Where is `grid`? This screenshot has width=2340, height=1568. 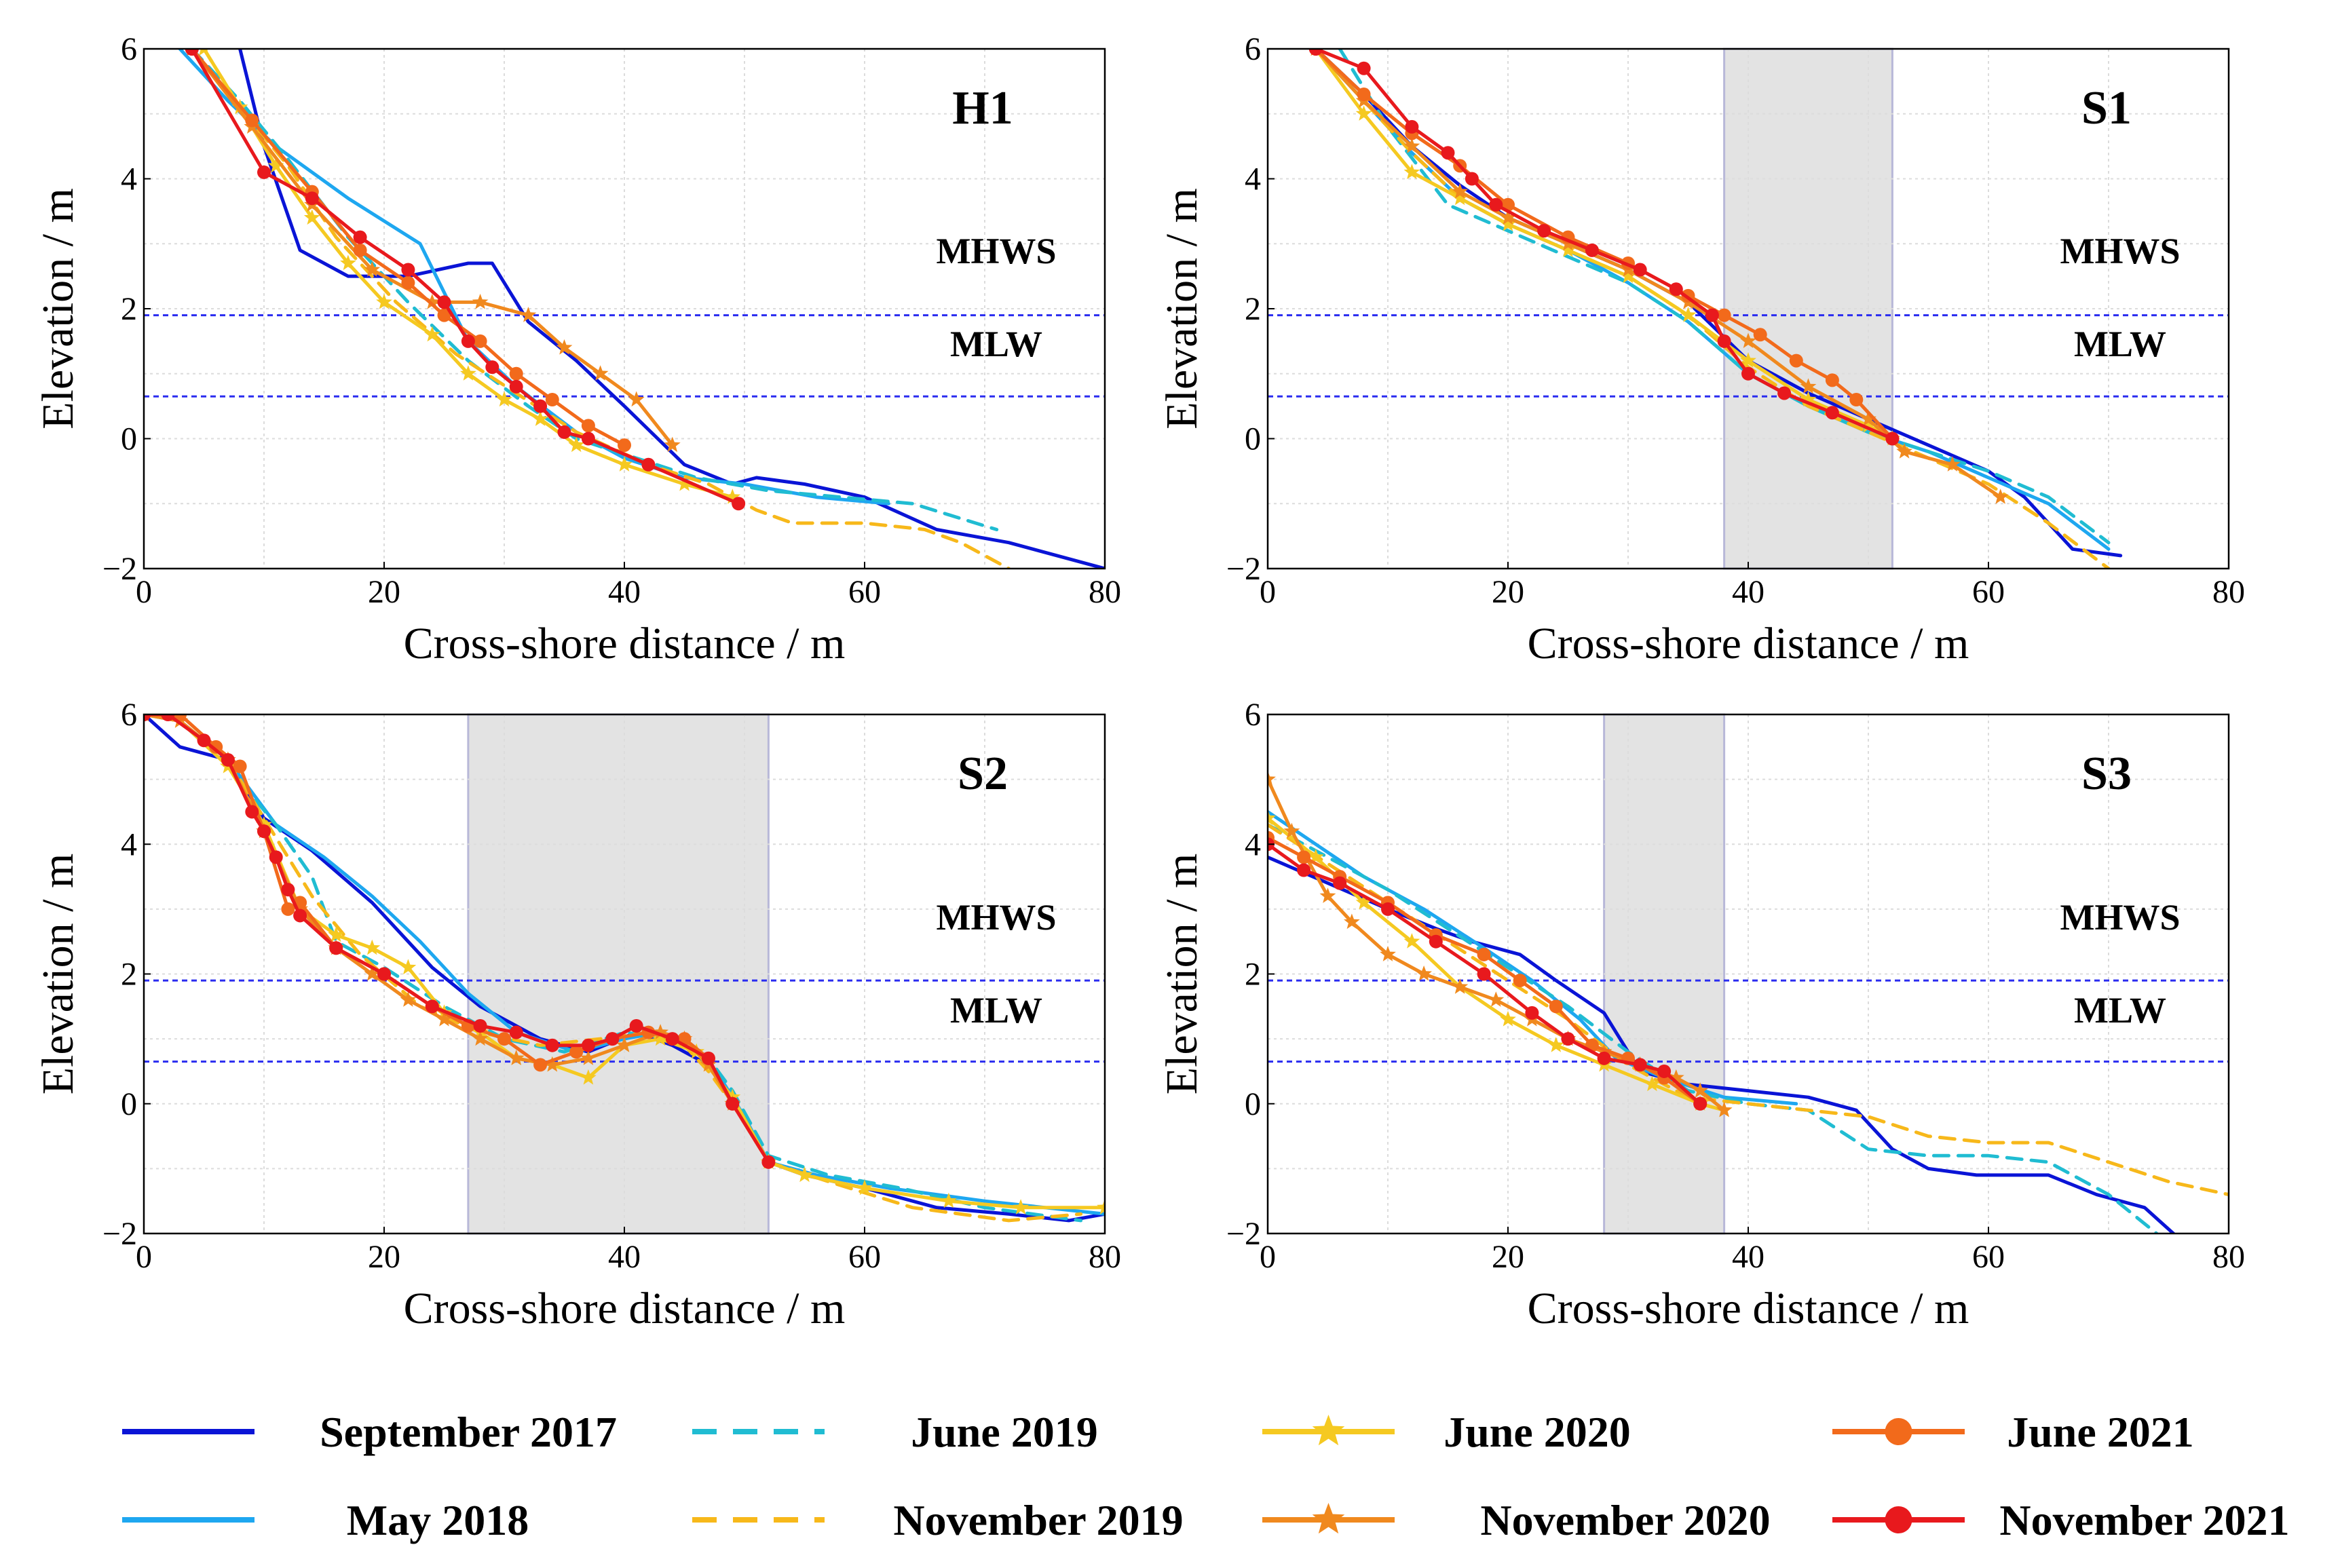 grid is located at coordinates (625, 974).